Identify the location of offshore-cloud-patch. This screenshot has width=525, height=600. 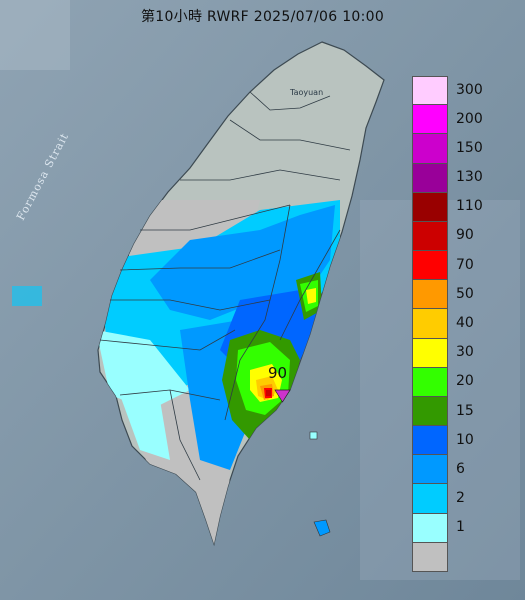
(35, 35).